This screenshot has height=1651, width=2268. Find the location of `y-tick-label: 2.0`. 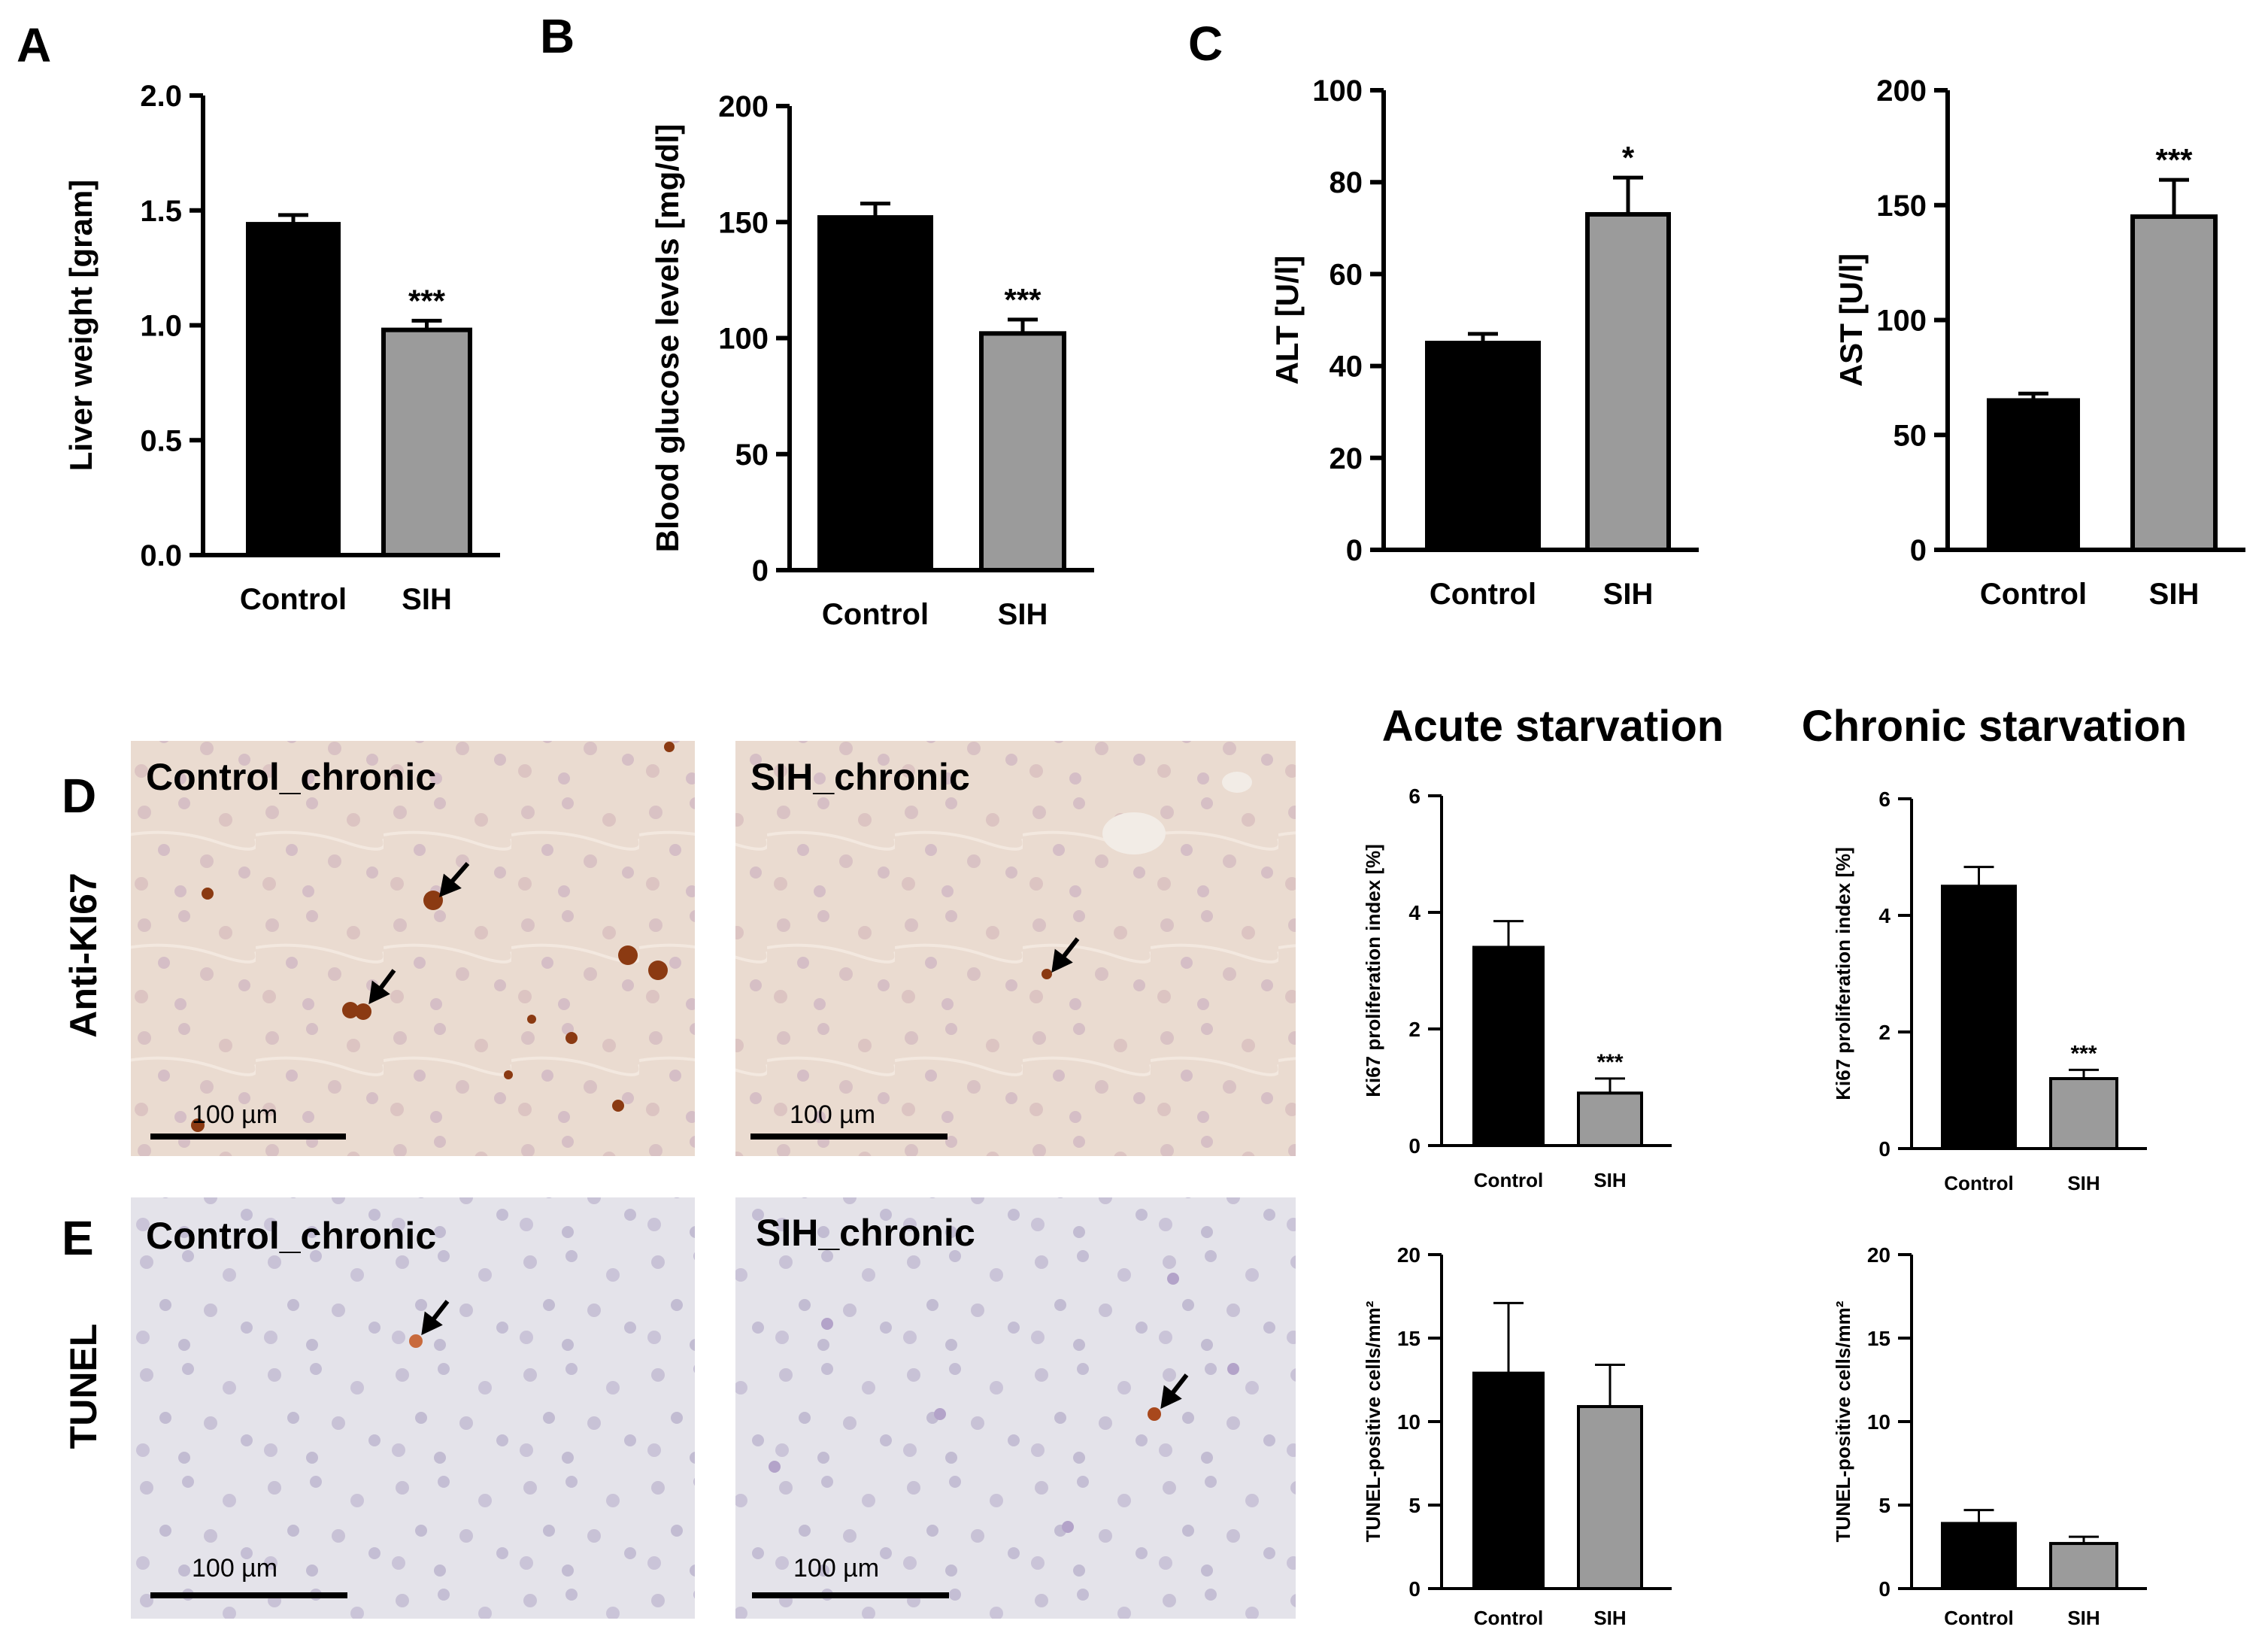

y-tick-label: 2.0 is located at coordinates (161, 97).